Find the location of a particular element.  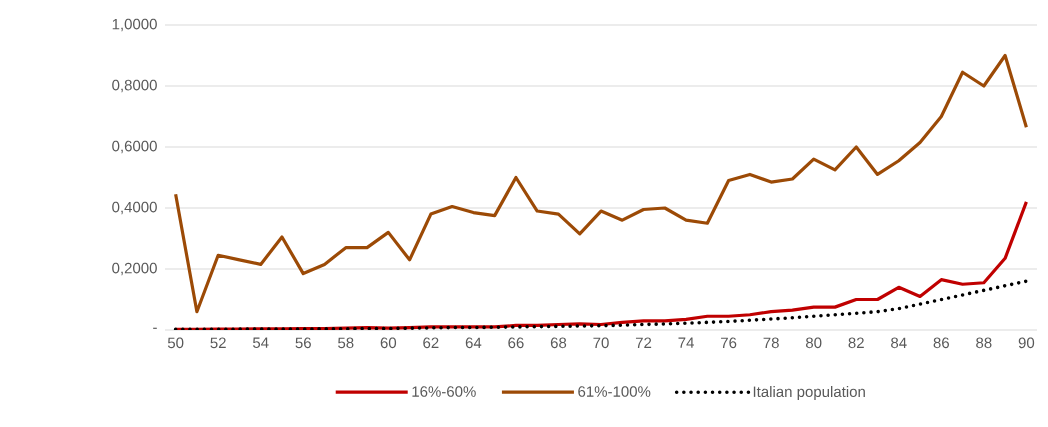

x-tick-label: 78 is located at coordinates (771, 343).